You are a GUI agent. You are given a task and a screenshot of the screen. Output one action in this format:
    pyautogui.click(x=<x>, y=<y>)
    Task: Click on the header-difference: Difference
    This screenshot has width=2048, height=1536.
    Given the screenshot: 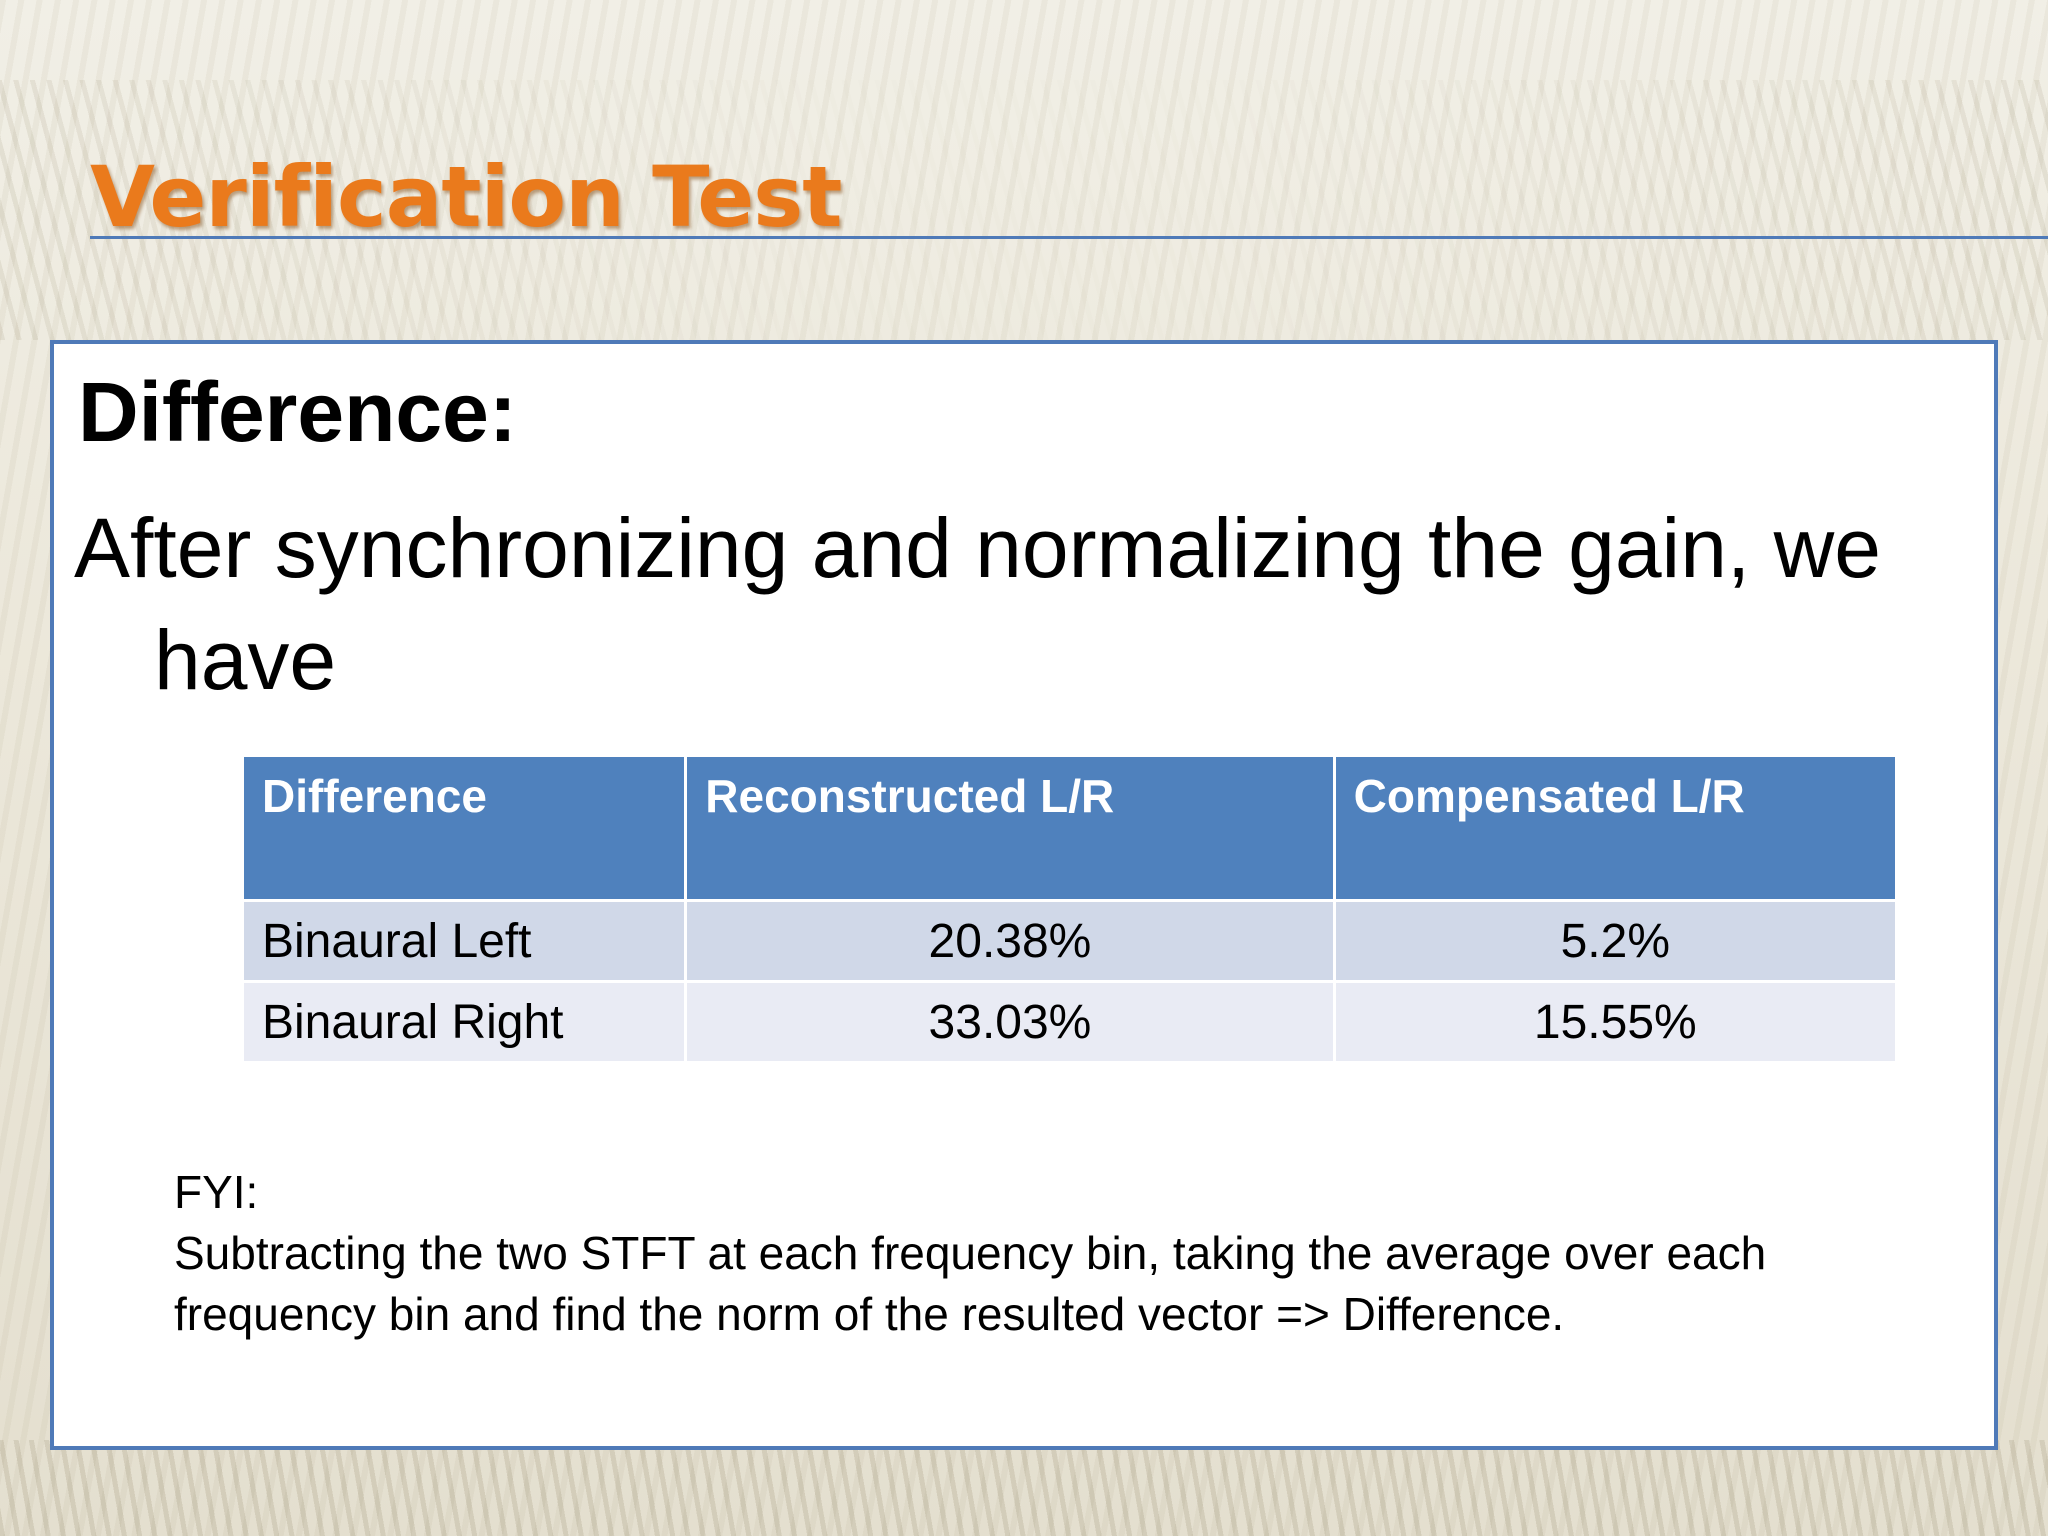 What is the action you would take?
    pyautogui.click(x=464, y=828)
    